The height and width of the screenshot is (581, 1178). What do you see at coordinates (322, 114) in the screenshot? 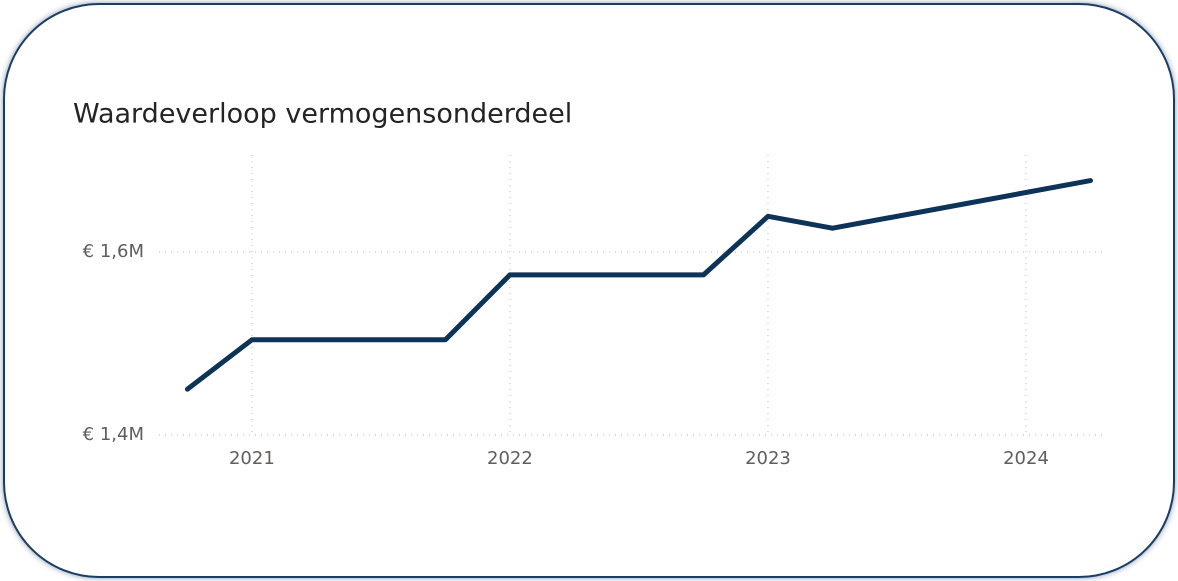
I see `chart-title: Waardeverloop vermogensonderdeel` at bounding box center [322, 114].